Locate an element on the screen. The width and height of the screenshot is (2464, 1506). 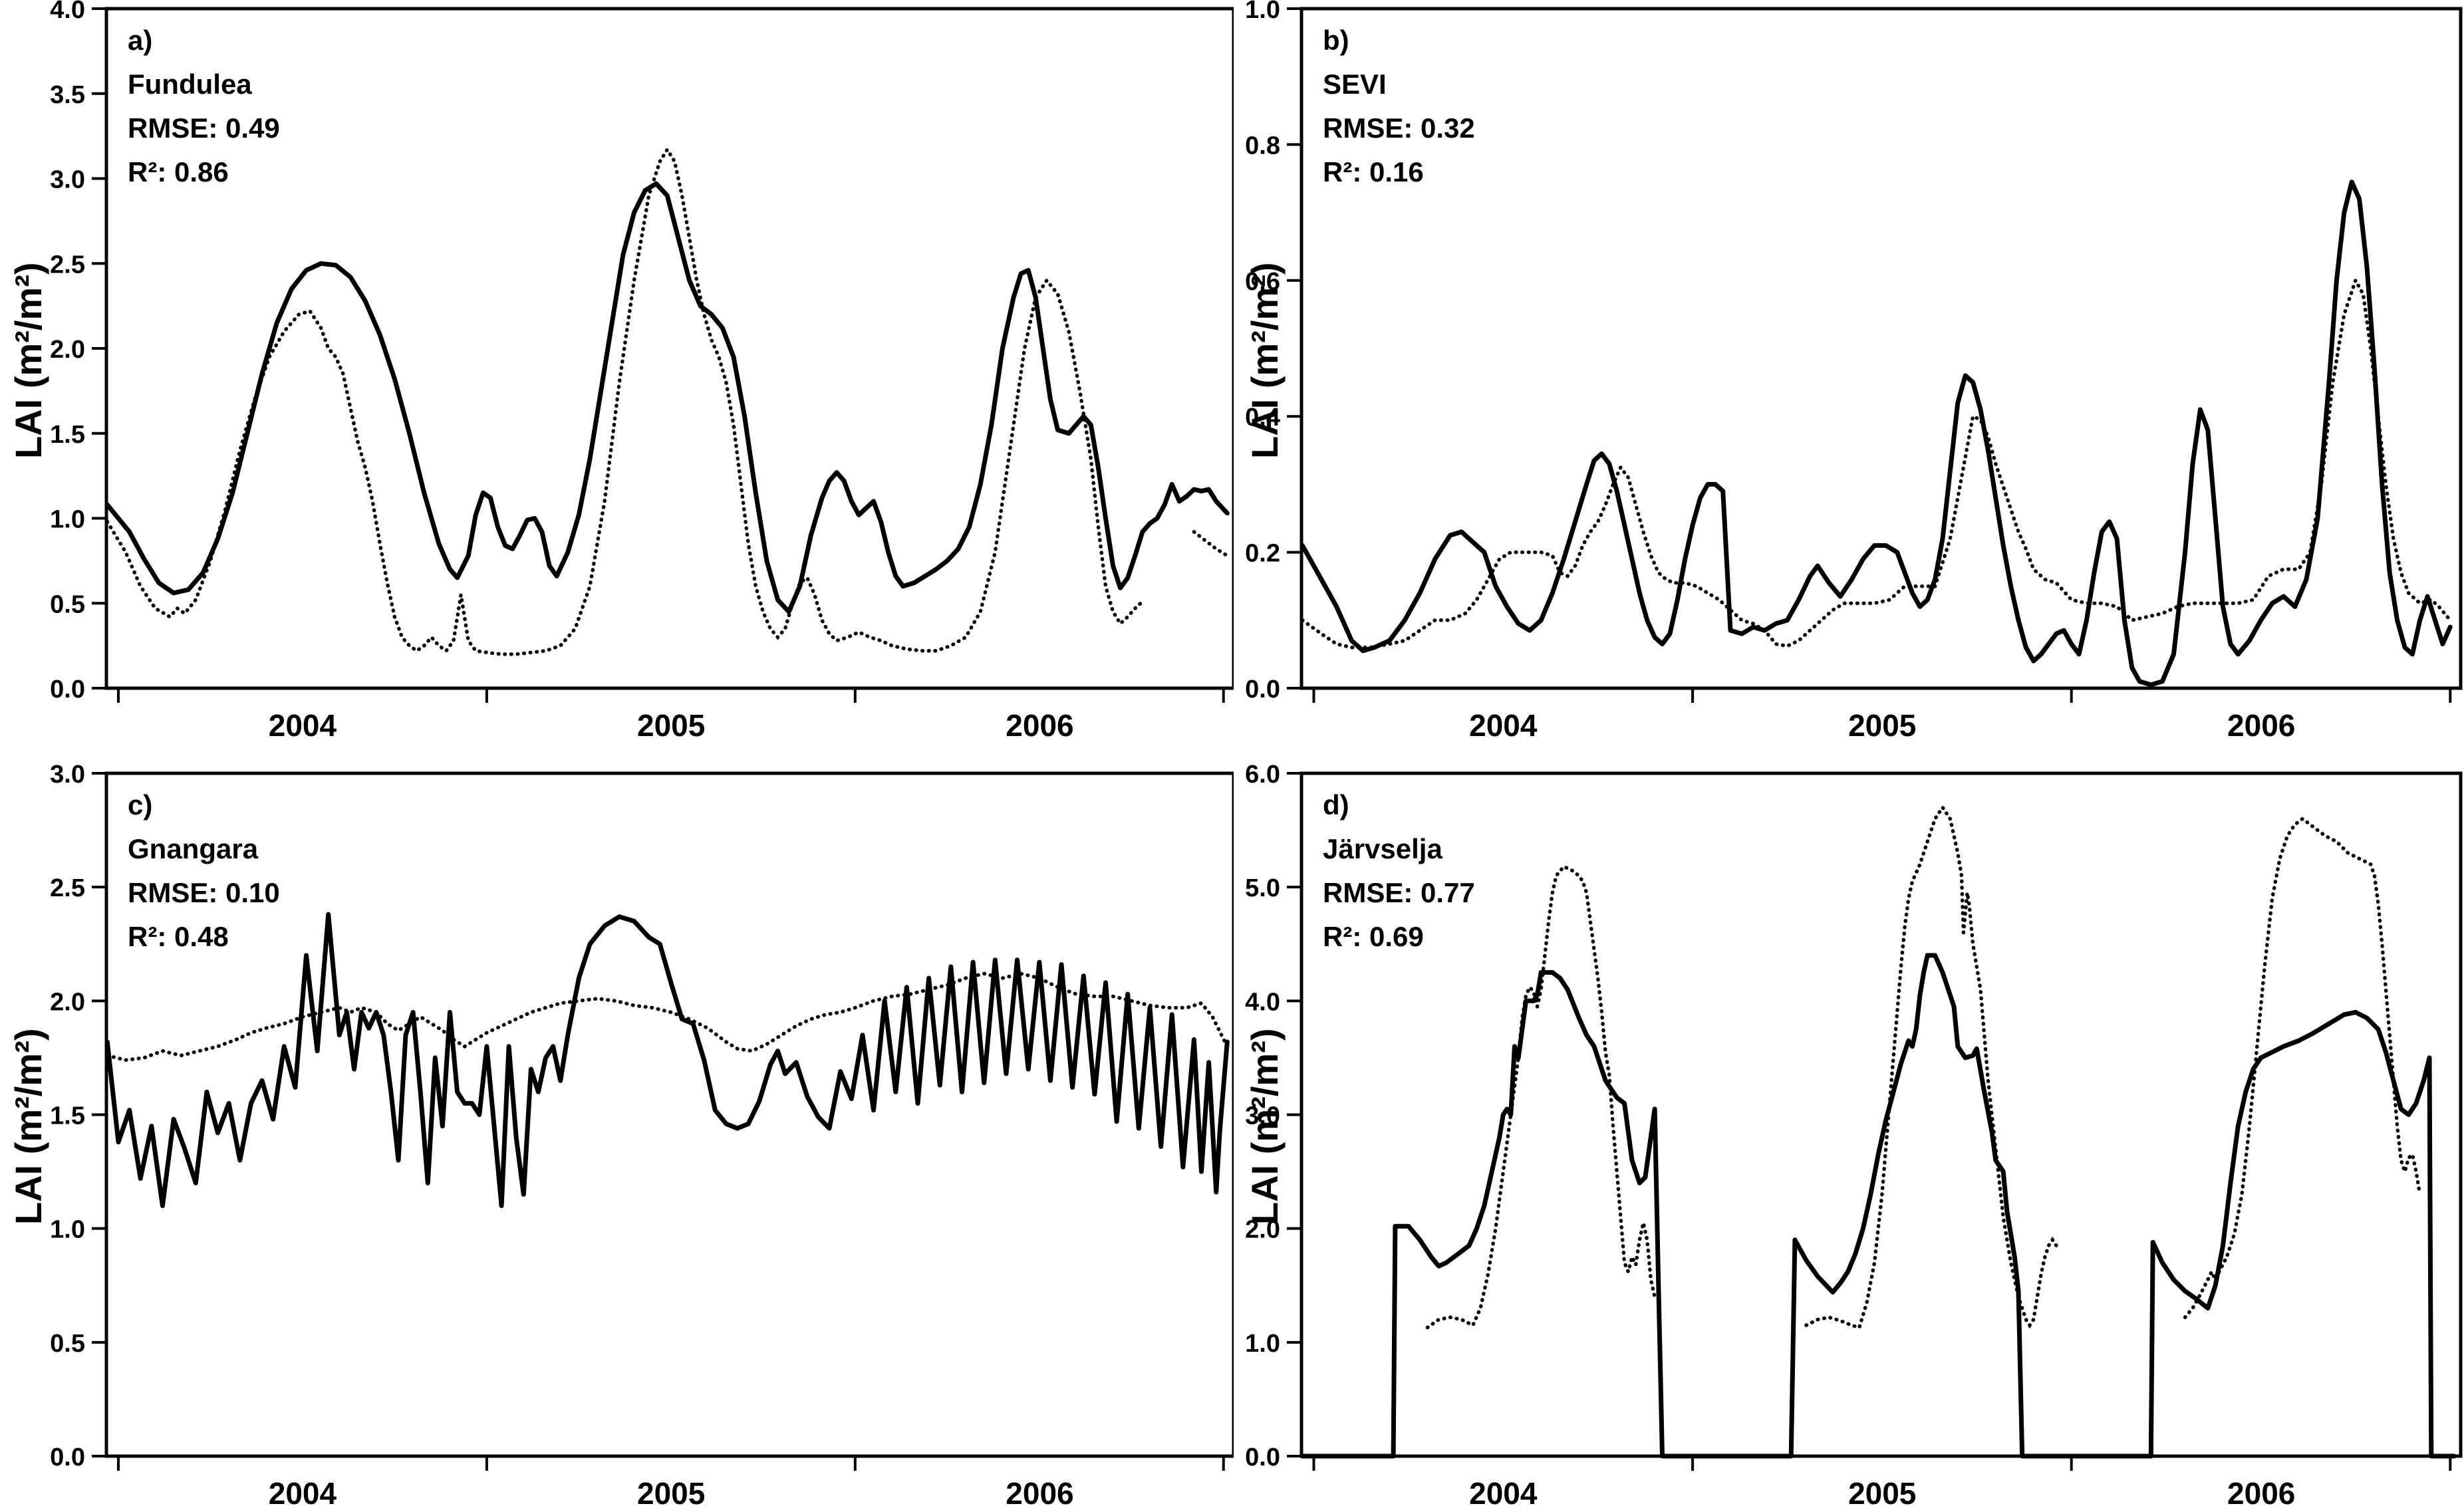
rmse-value: RMSE: 0.32 is located at coordinates (1399, 128).